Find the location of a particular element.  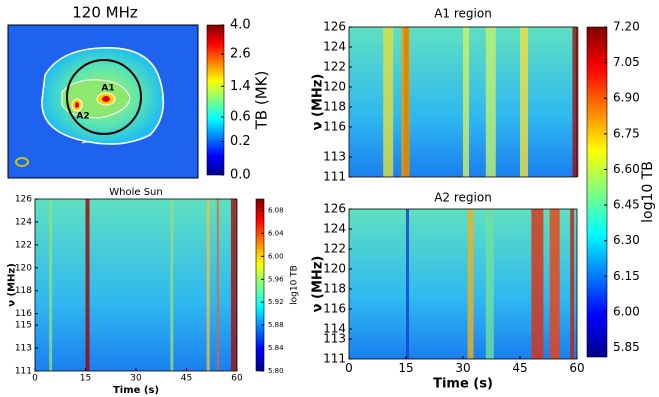

colorbar-tick-label: 6.30 is located at coordinates (626, 240).